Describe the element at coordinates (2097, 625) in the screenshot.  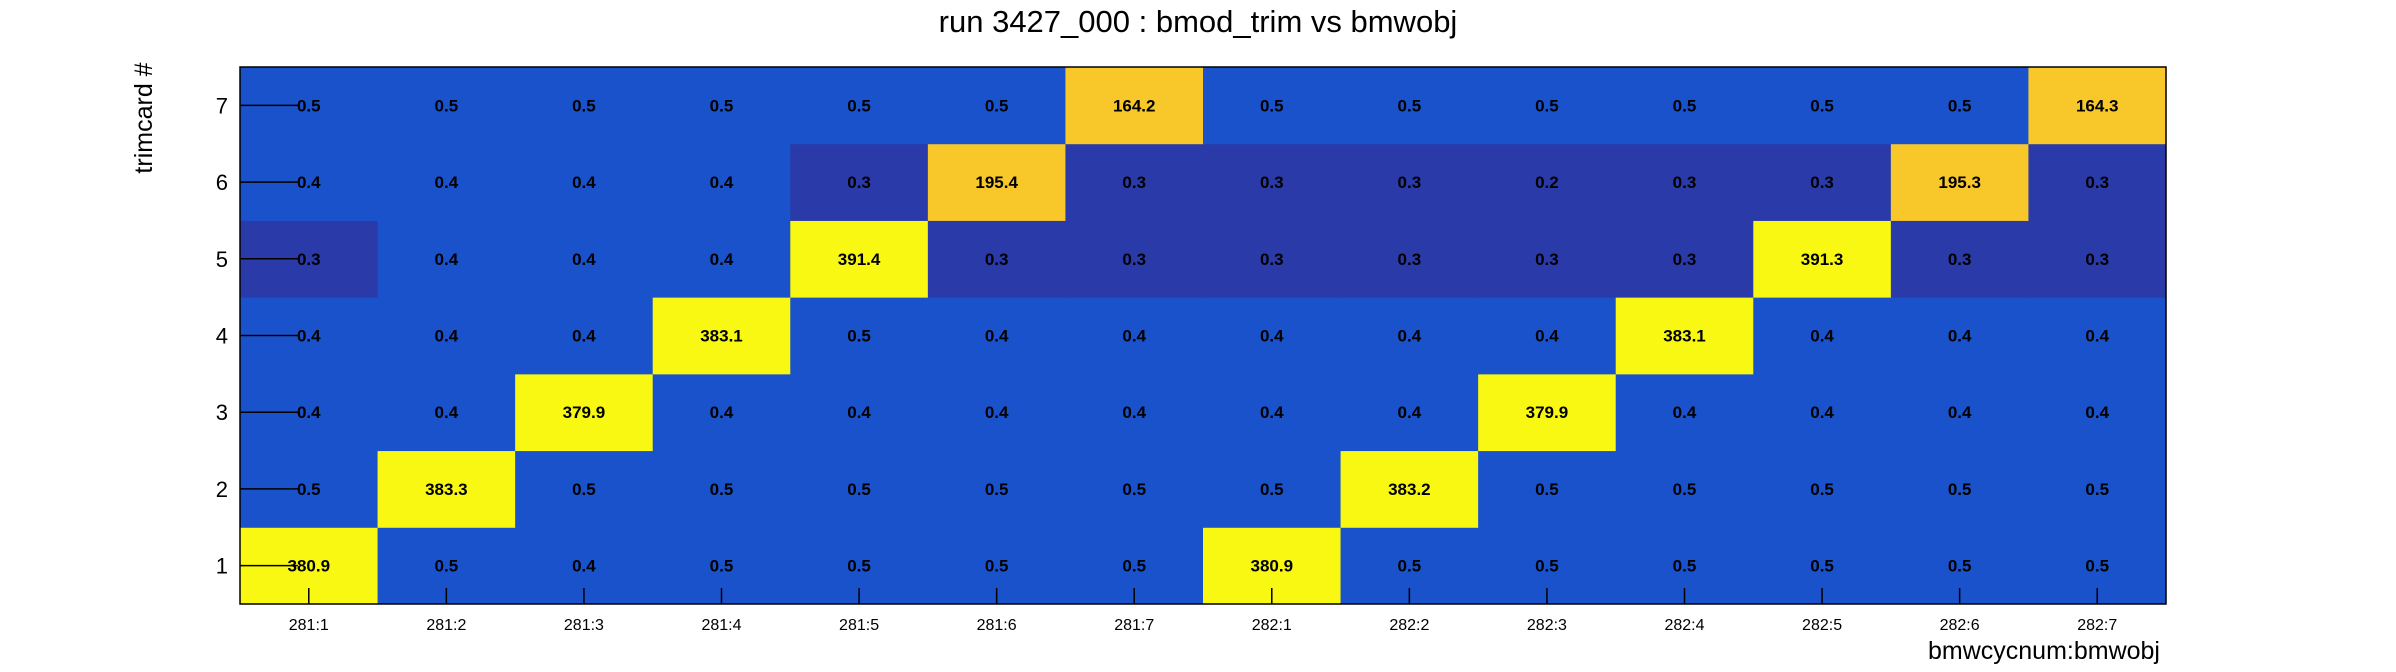
I see `x-tick-label: 282:7` at that location.